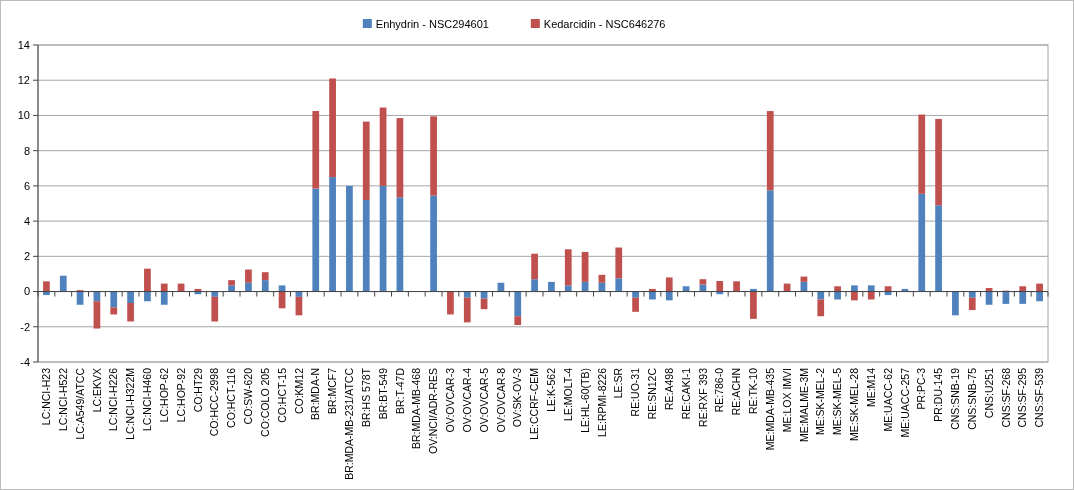 Image resolution: width=1074 pixels, height=490 pixels. Describe the element at coordinates (921, 388) in the screenshot. I see `x-tick-label: PR:PC-3` at that location.